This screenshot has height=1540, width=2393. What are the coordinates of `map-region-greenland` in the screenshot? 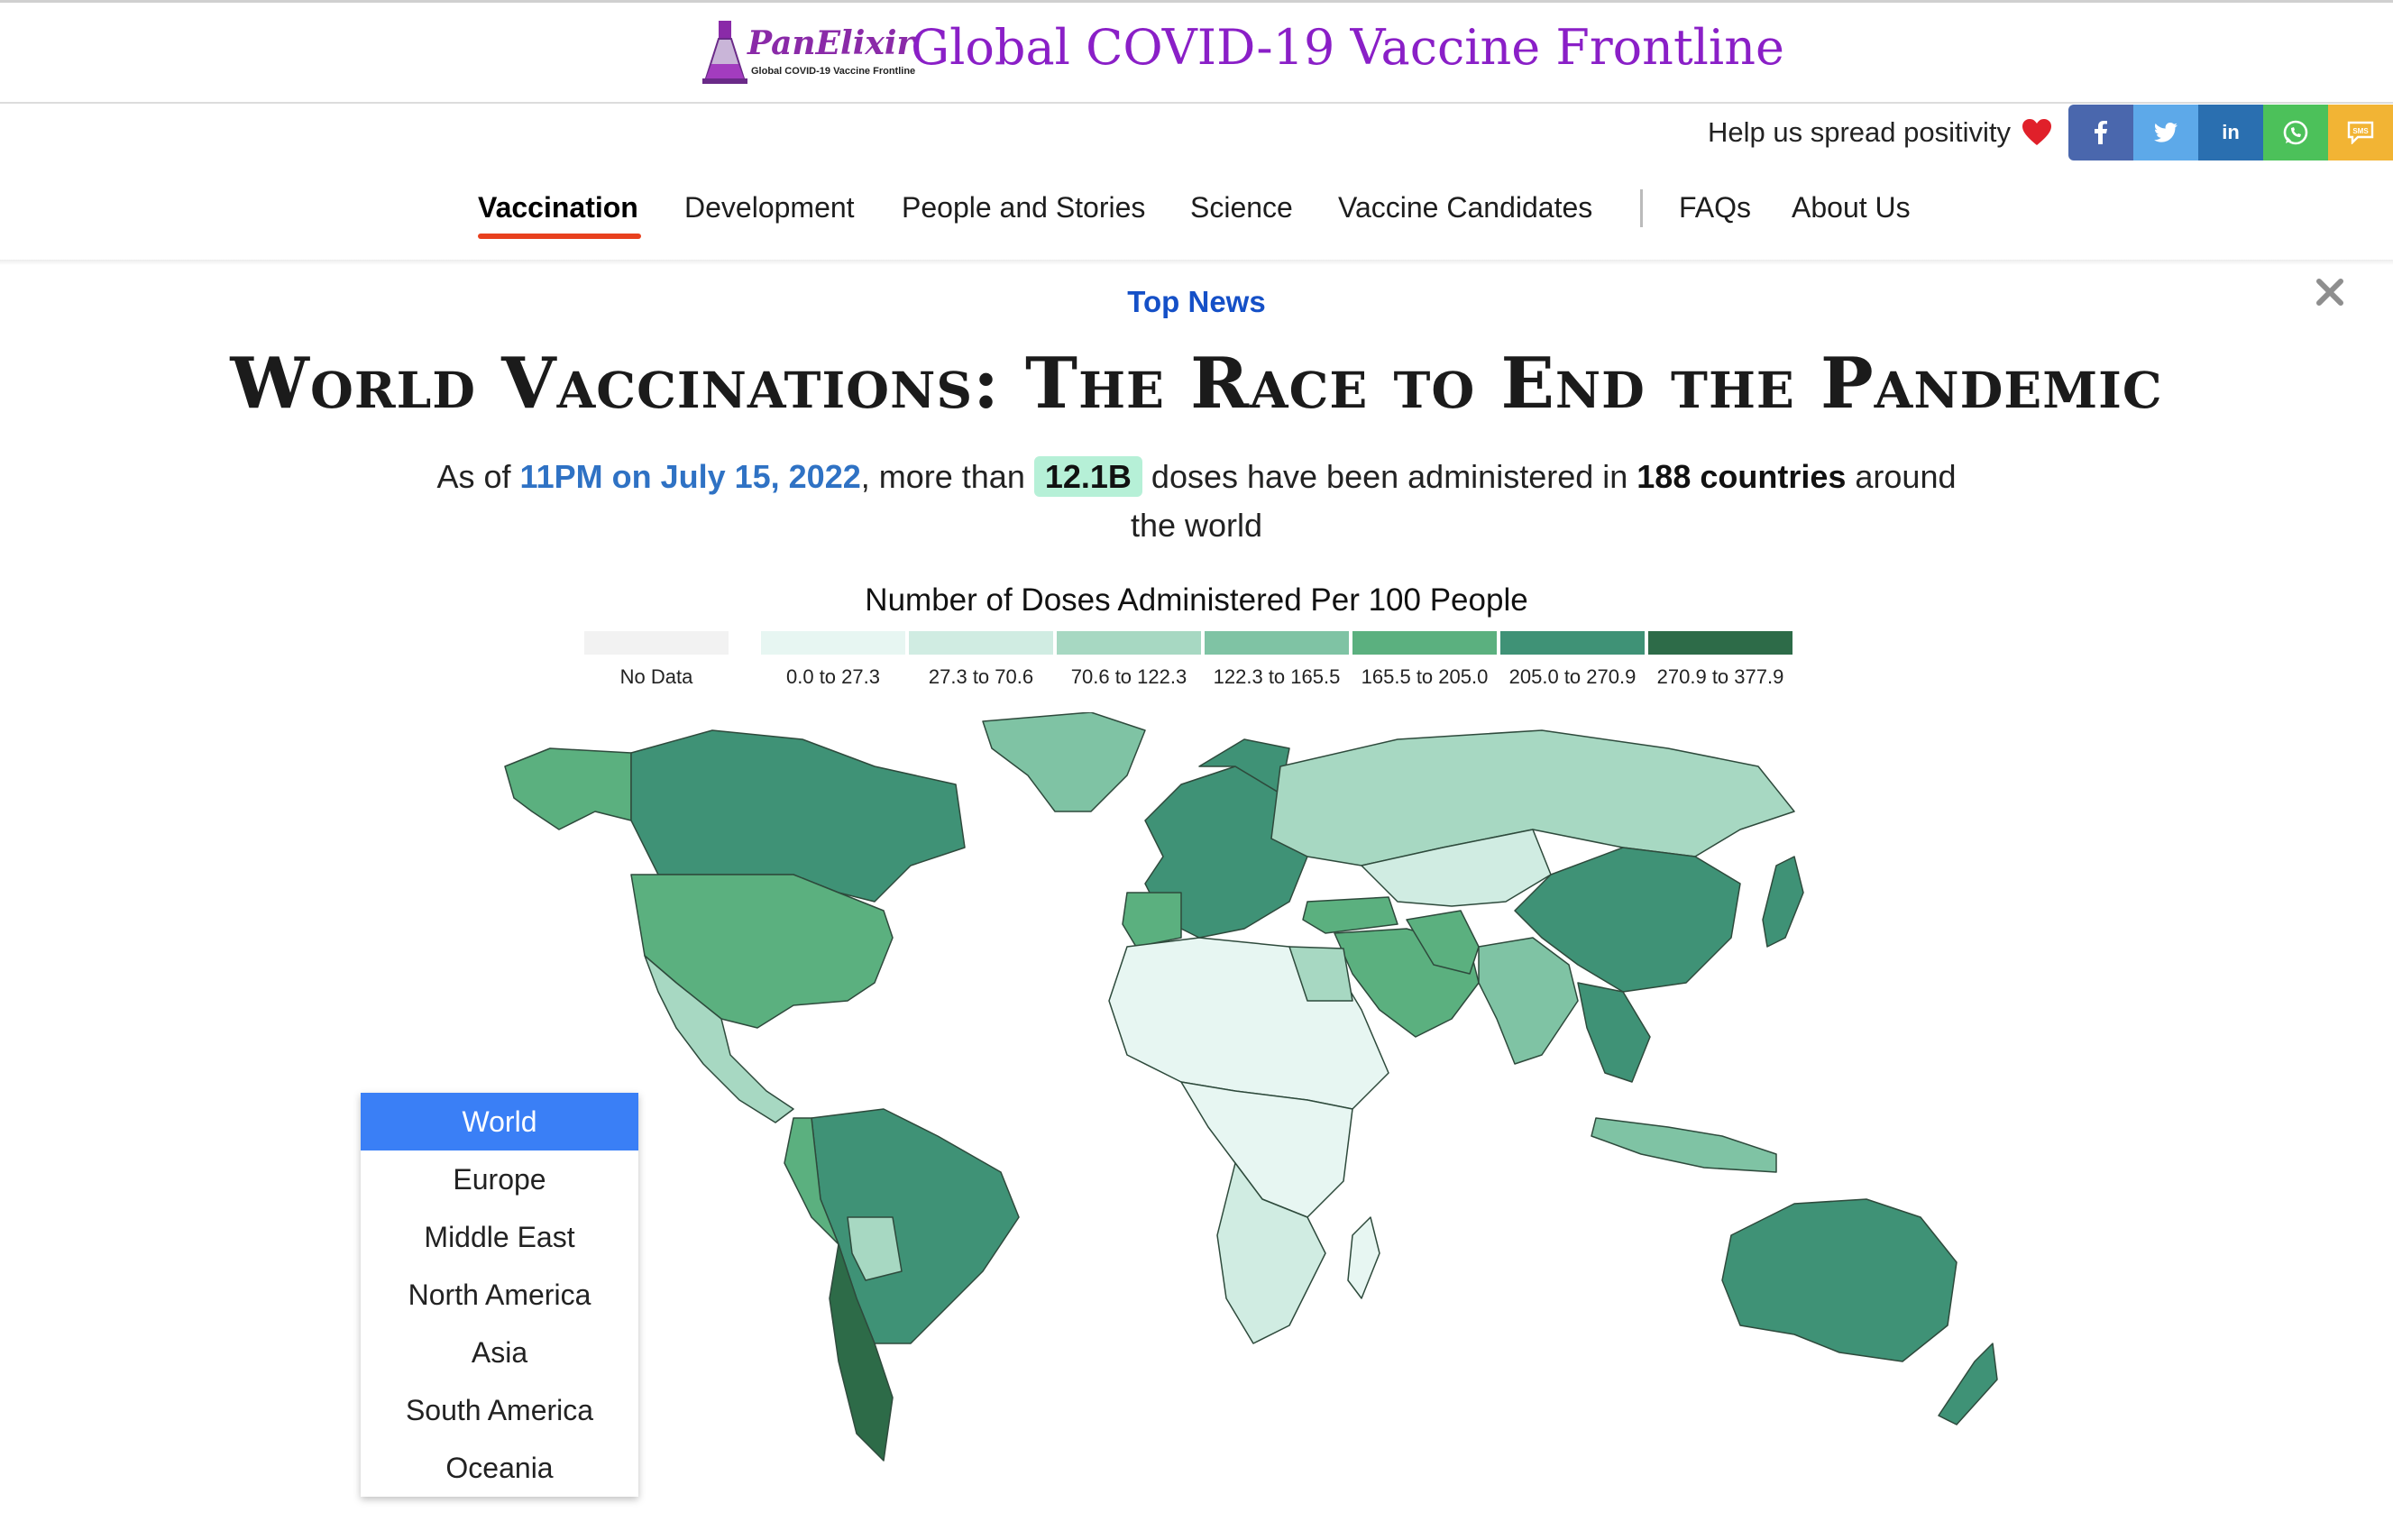 It's located at (1064, 762).